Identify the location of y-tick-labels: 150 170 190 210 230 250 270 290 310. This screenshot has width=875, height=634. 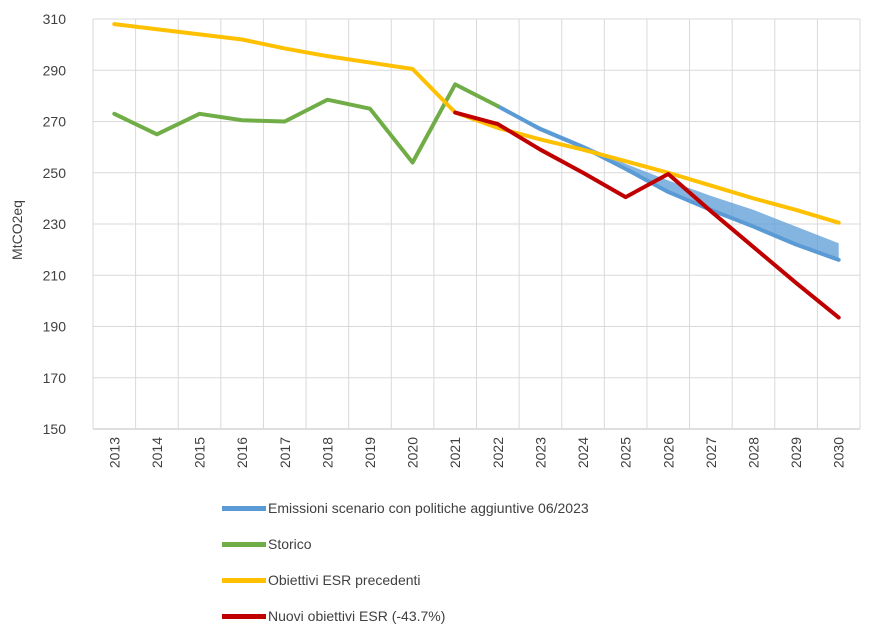
(55, 224).